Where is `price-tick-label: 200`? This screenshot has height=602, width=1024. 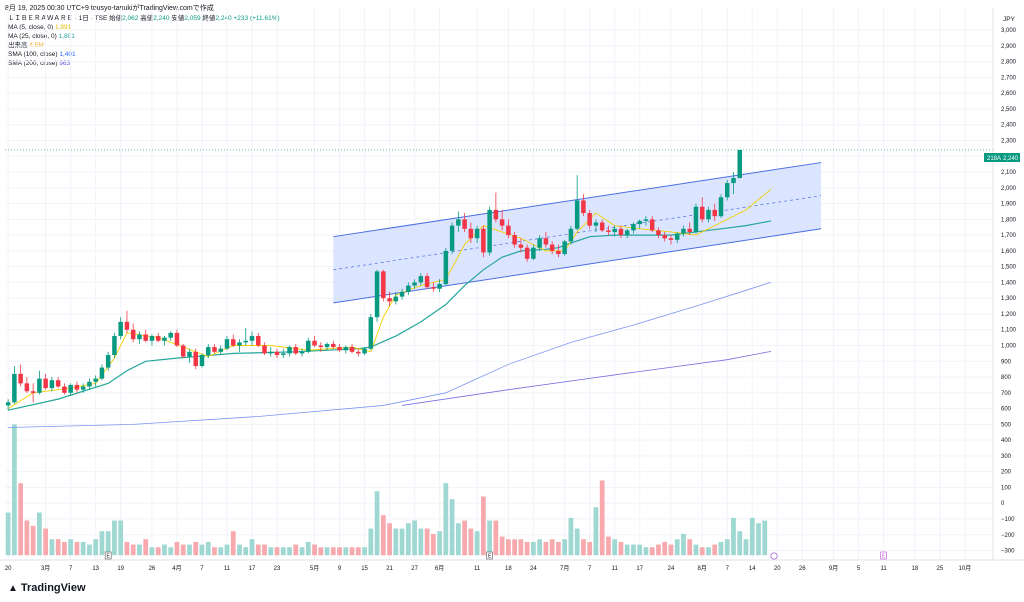
price-tick-label: 200 is located at coordinates (1006, 473).